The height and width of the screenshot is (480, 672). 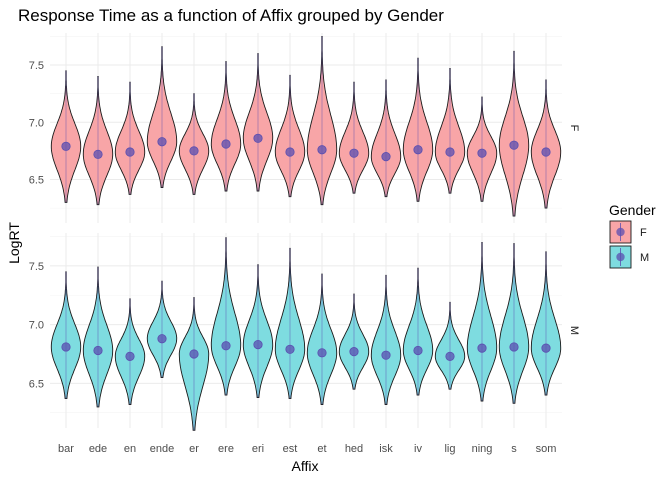 What do you see at coordinates (66, 146) in the screenshot?
I see `mean-point-F-bar` at bounding box center [66, 146].